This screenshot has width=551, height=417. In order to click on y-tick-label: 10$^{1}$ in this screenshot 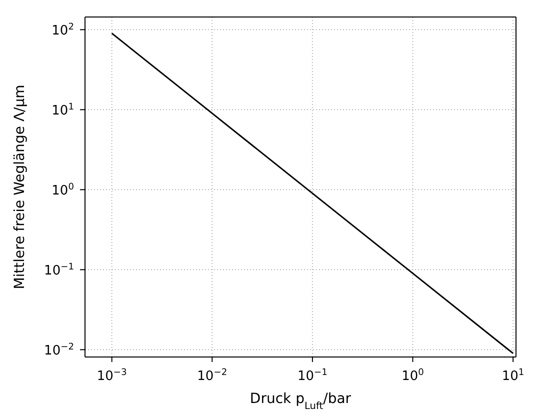, I will do `click(63, 110)`.